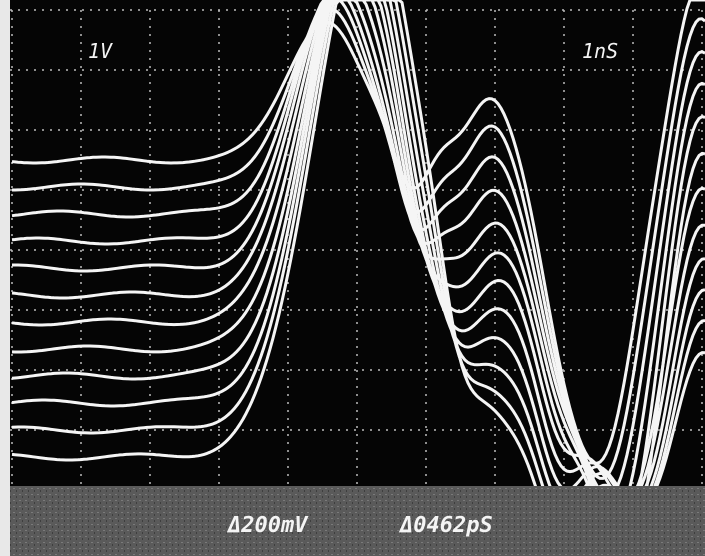 The width and height of the screenshot is (705, 556). Describe the element at coordinates (357, 521) in the screenshot. I see `readout-bar` at that location.